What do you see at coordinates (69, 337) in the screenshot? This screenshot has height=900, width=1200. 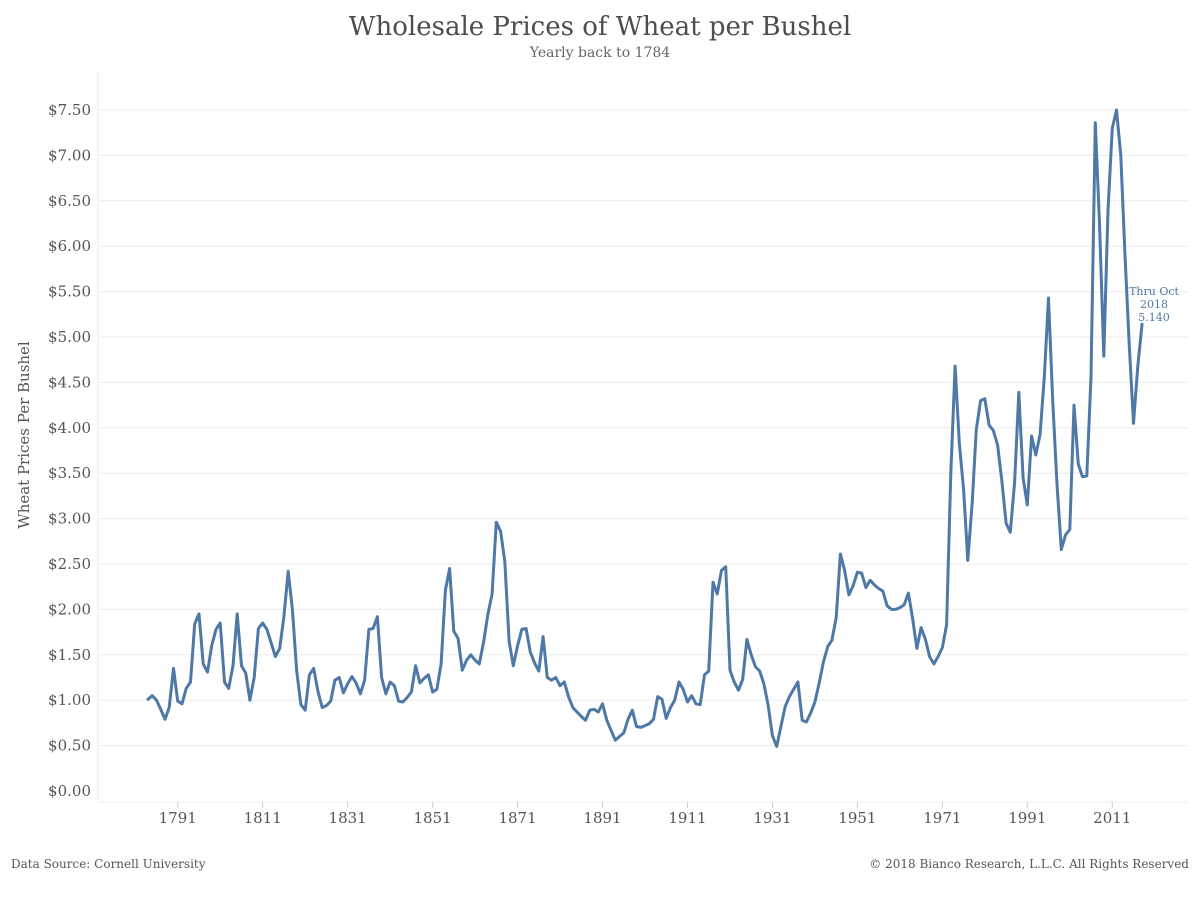 I see `y-tick-label: $5.00` at bounding box center [69, 337].